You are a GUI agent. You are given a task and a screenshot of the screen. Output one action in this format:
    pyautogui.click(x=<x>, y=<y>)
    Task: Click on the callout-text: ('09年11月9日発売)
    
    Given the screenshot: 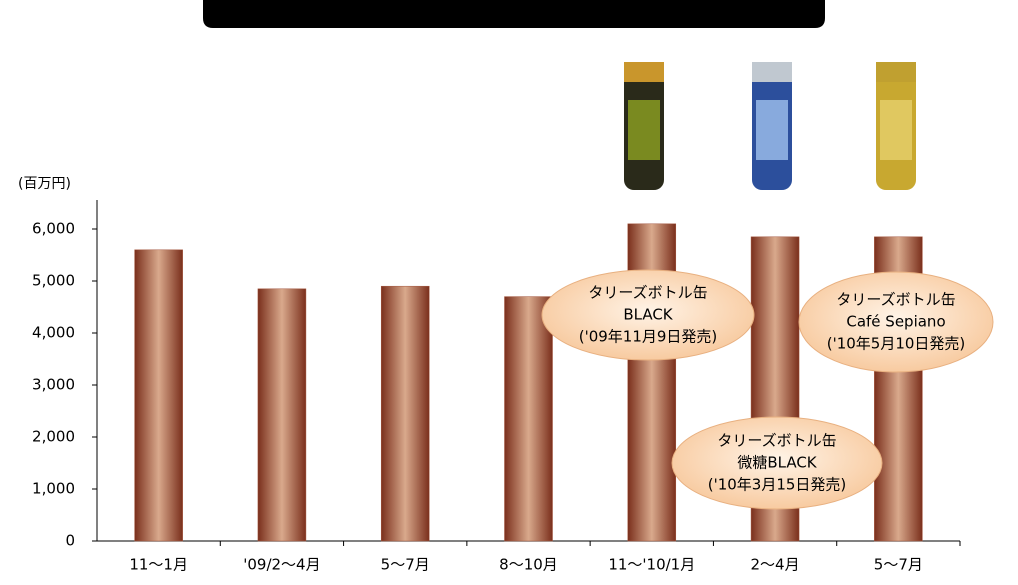 What is the action you would take?
    pyautogui.click(x=648, y=337)
    